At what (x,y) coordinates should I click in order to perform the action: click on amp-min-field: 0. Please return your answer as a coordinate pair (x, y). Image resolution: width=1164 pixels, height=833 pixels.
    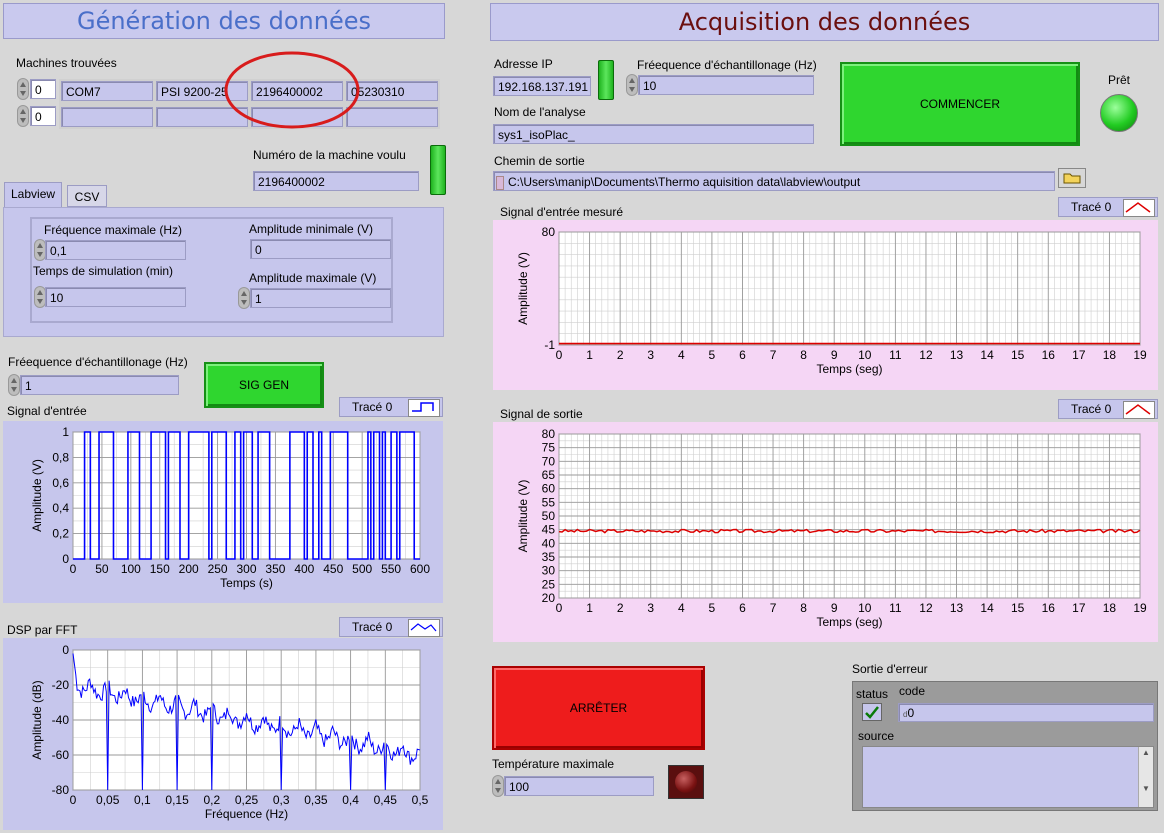
    Looking at the image, I should click on (320, 249).